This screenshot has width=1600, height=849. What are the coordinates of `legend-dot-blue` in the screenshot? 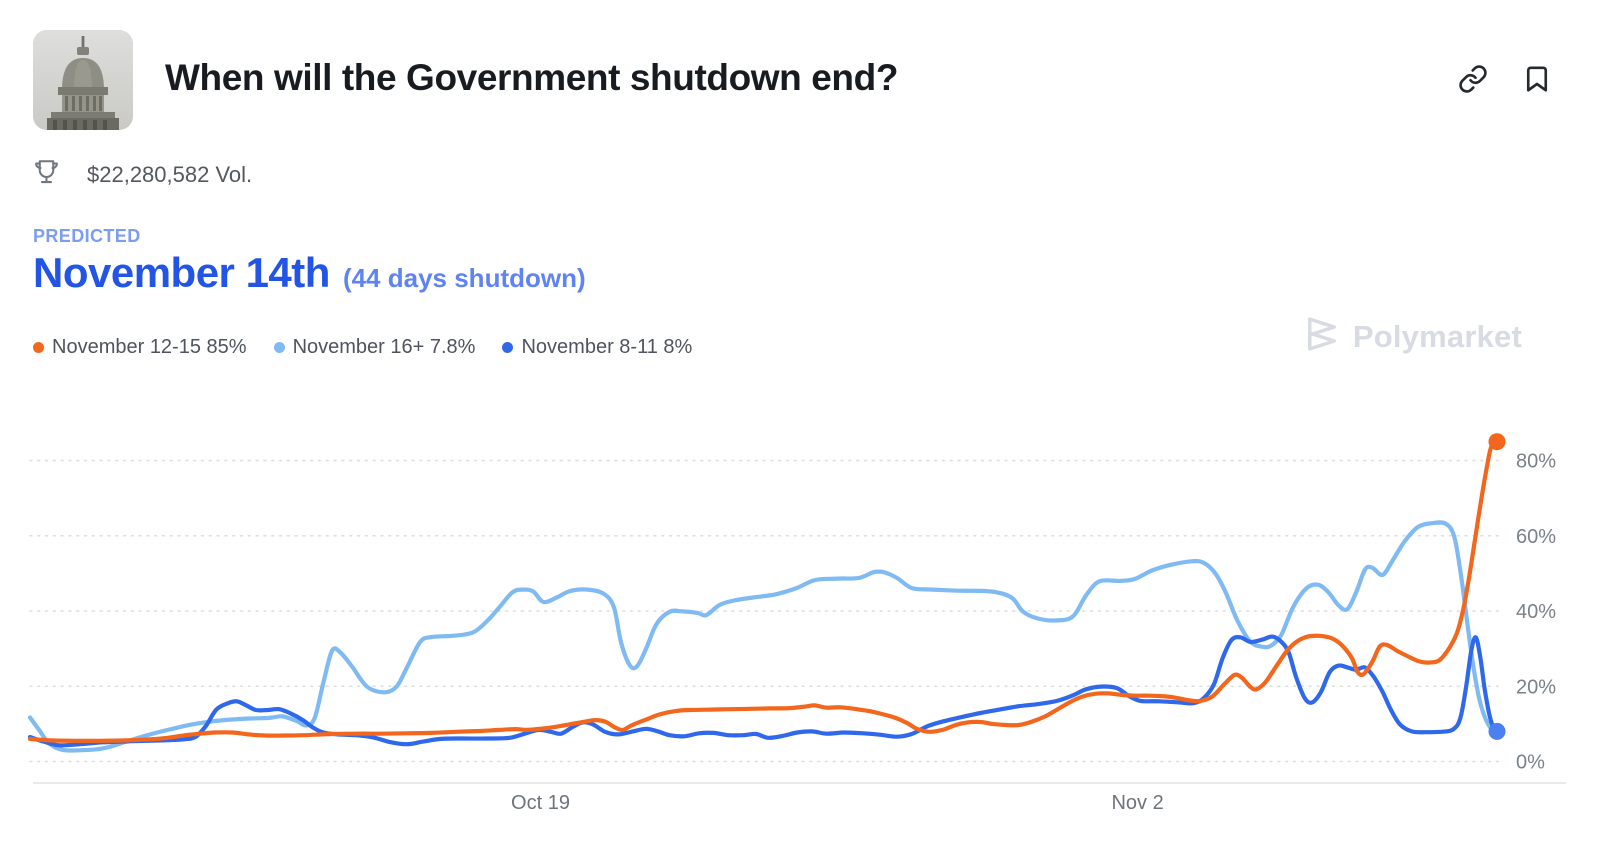 It's located at (508, 347).